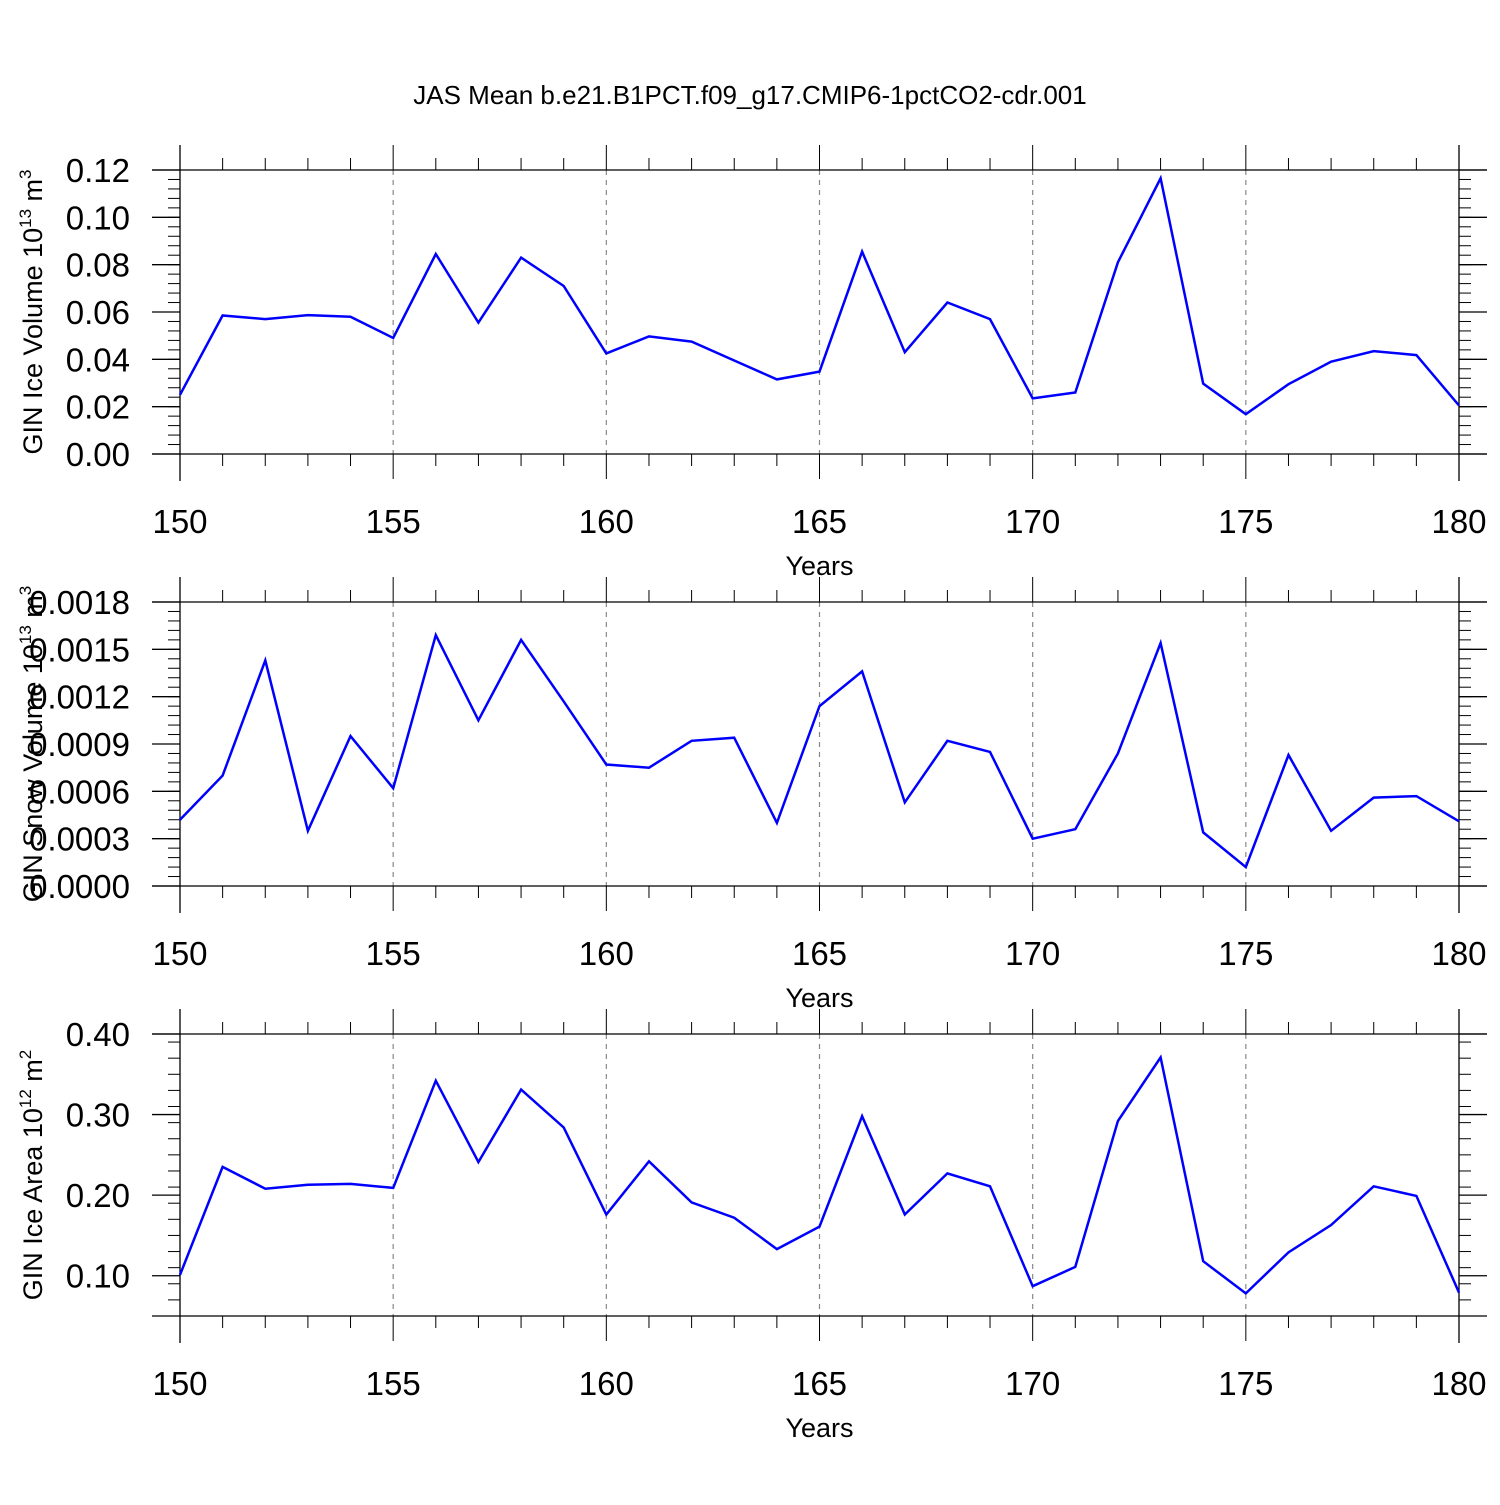 Image resolution: width=1500 pixels, height=1505 pixels. I want to click on panel2-y-tick-label: 0.0003, so click(79, 839).